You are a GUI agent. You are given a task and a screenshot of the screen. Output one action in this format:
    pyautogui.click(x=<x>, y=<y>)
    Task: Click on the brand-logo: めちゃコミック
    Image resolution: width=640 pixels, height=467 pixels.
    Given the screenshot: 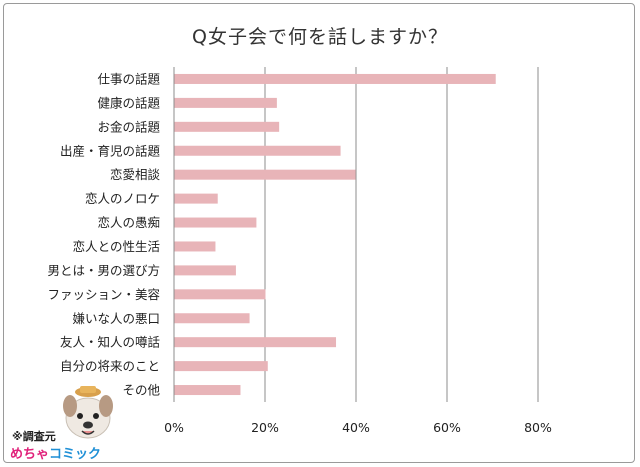 What is the action you would take?
    pyautogui.click(x=56, y=454)
    